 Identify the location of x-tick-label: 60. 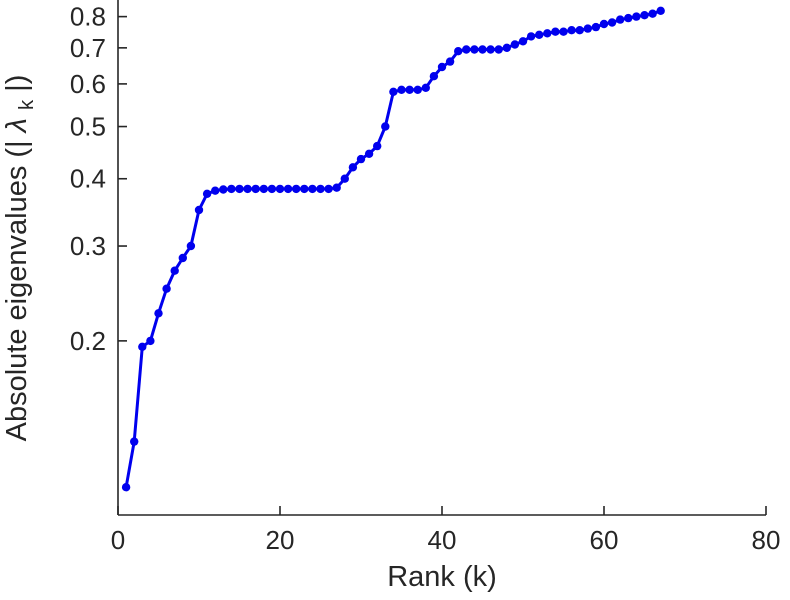
(604, 540).